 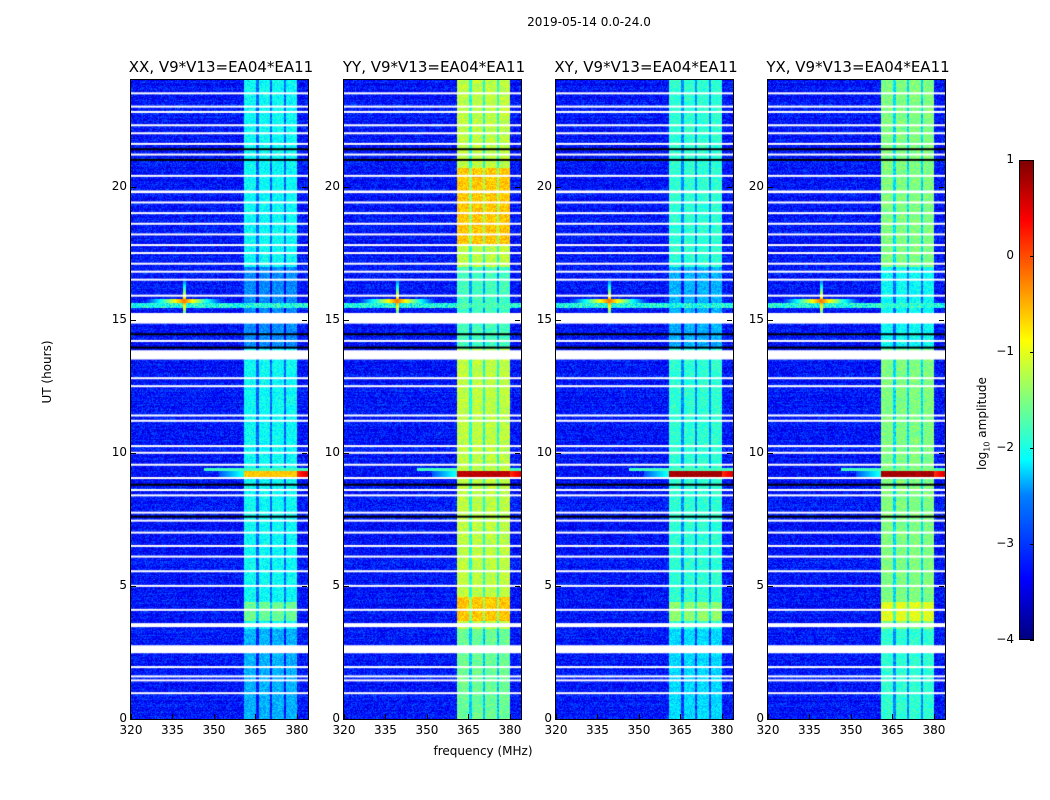 What do you see at coordinates (434, 67) in the screenshot?
I see `panel-title: YY, V9*V13=EA04*EA11` at bounding box center [434, 67].